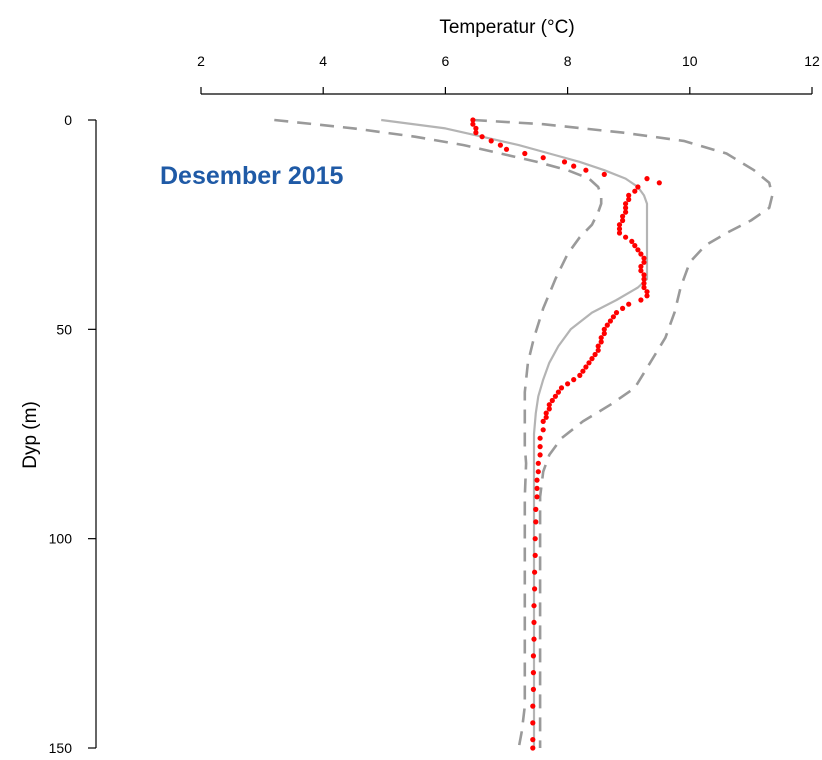 This screenshot has height=760, width=822. Describe the element at coordinates (30, 435) in the screenshot. I see `y-axis-title: Dyp (m)` at that location.